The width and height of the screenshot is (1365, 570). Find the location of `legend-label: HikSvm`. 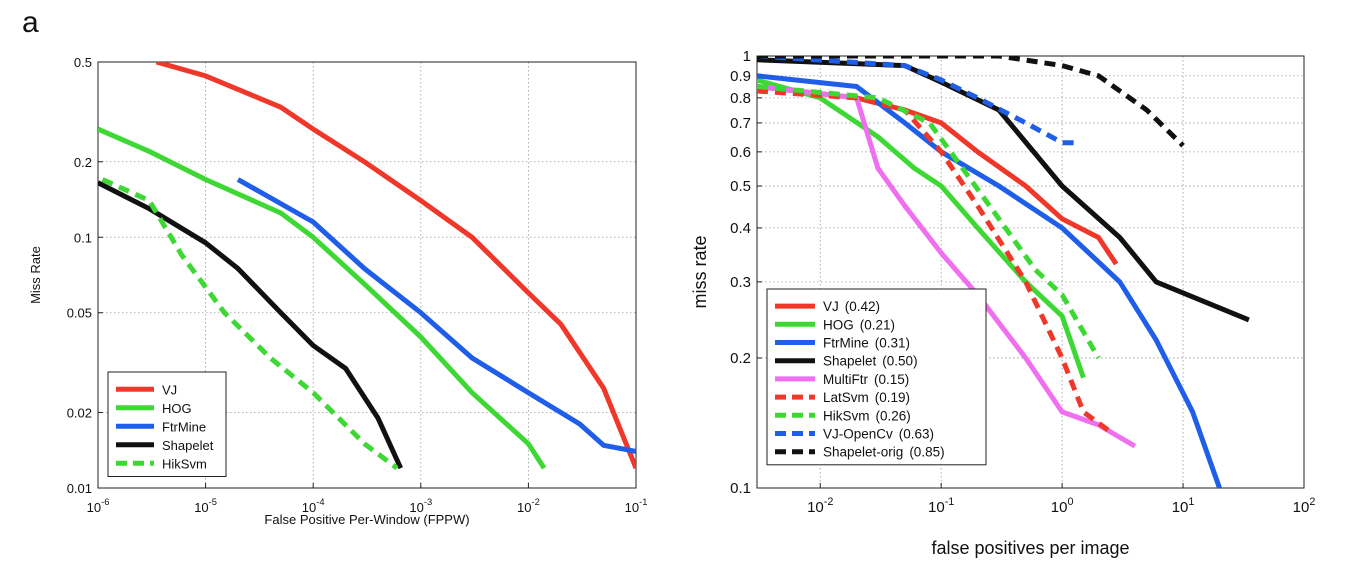

legend-label: HikSvm is located at coordinates (184, 463).